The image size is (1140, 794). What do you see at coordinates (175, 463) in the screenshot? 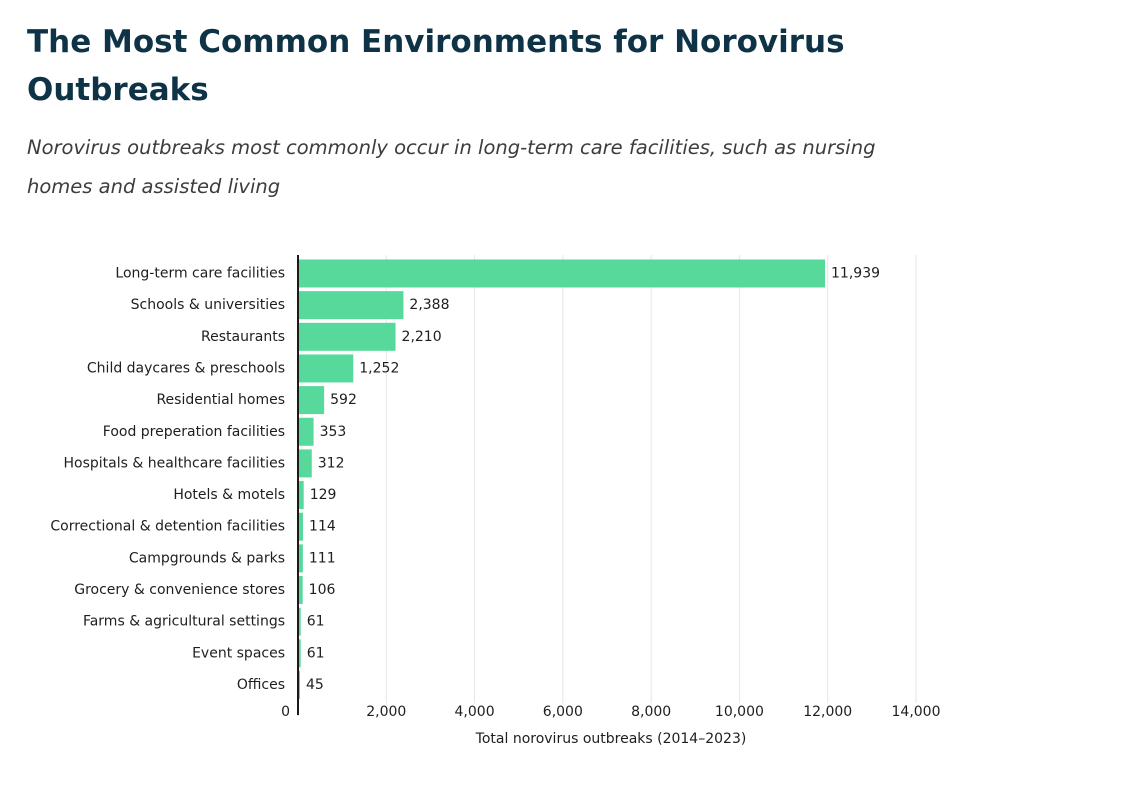
I see `category-label: Hospitals & healthcare facilities` at bounding box center [175, 463].